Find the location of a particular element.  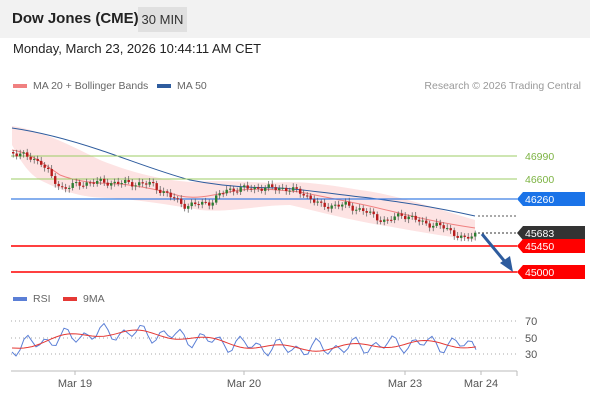

rsi-tick-50: 50 is located at coordinates (531, 339).